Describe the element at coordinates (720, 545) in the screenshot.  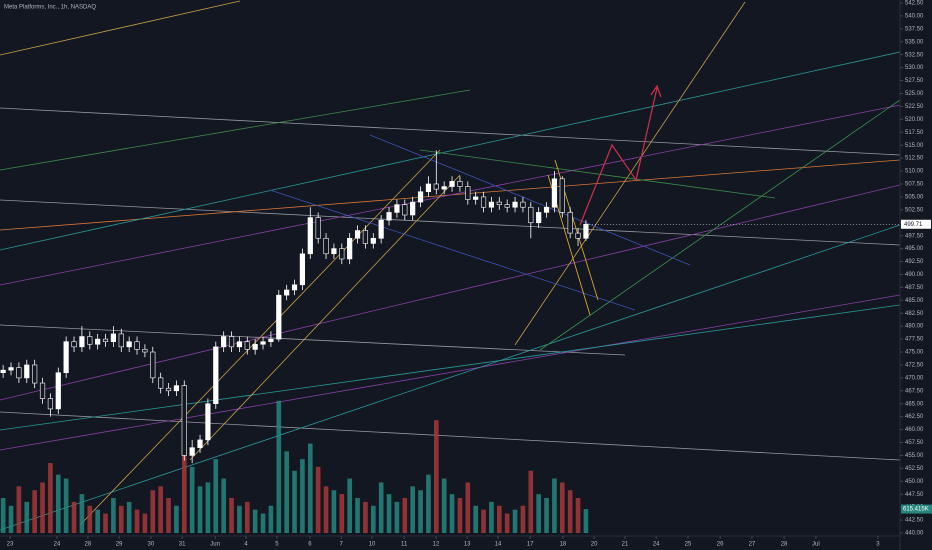
I see `x-tick-label: 26` at that location.